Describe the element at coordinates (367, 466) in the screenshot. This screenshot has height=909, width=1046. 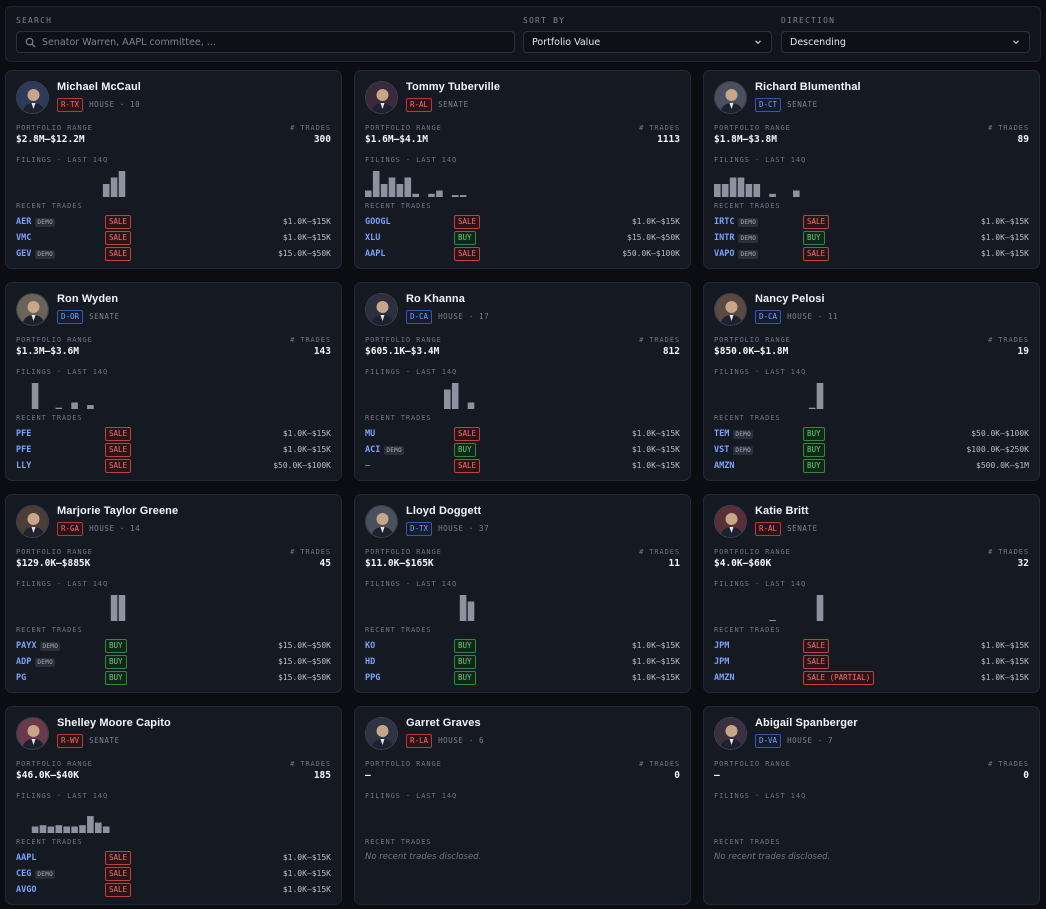
I see `ticker-link: —` at that location.